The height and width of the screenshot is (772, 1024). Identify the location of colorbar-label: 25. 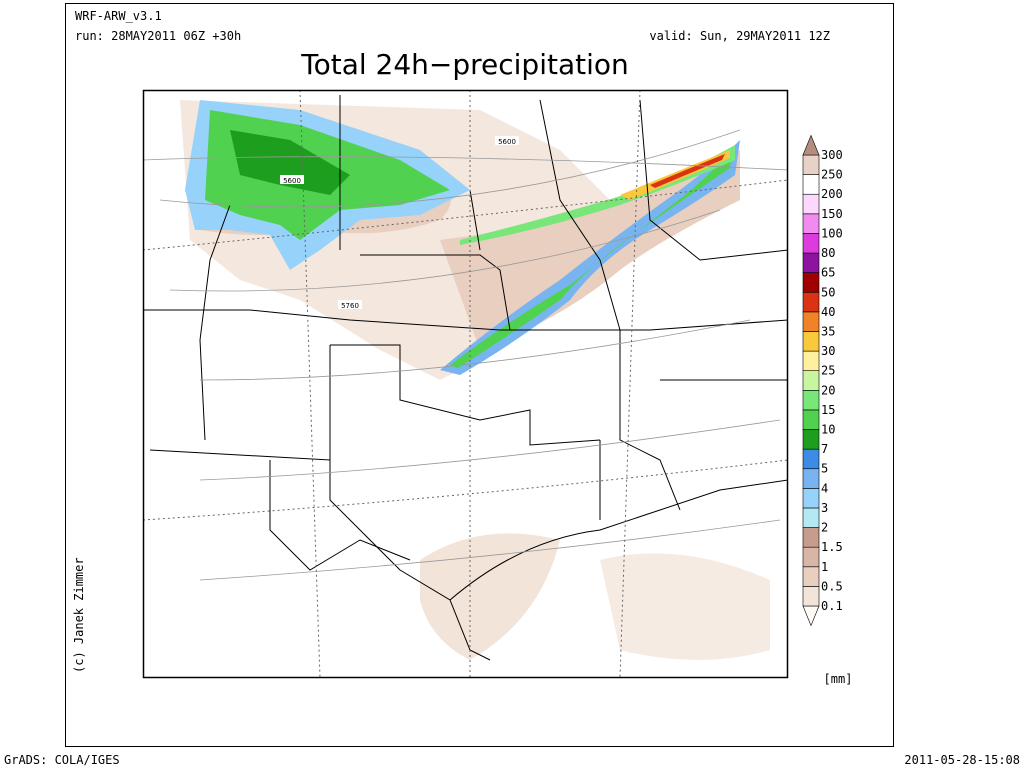
(828, 371).